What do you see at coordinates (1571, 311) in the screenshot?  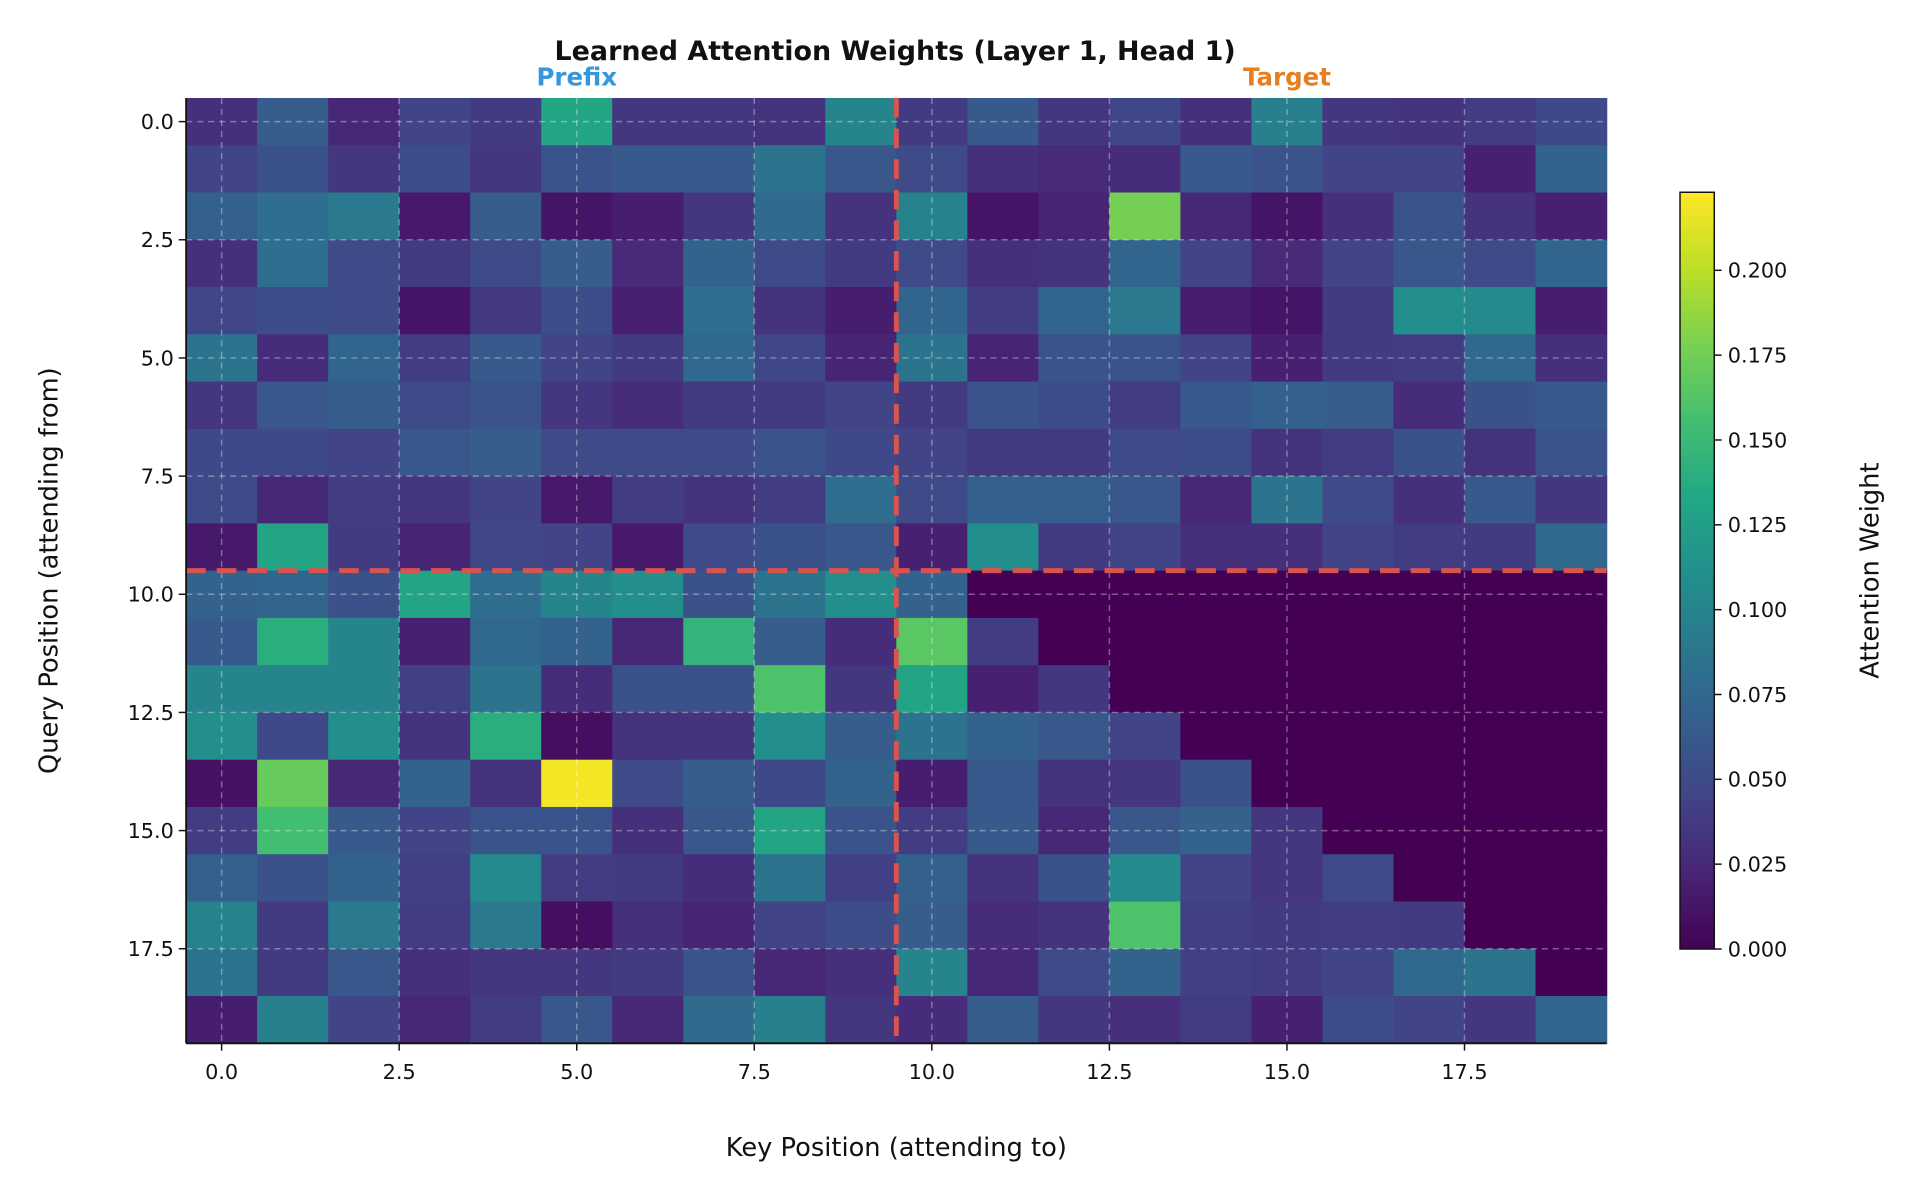 I see `heatmap-cell-r4-c19` at bounding box center [1571, 311].